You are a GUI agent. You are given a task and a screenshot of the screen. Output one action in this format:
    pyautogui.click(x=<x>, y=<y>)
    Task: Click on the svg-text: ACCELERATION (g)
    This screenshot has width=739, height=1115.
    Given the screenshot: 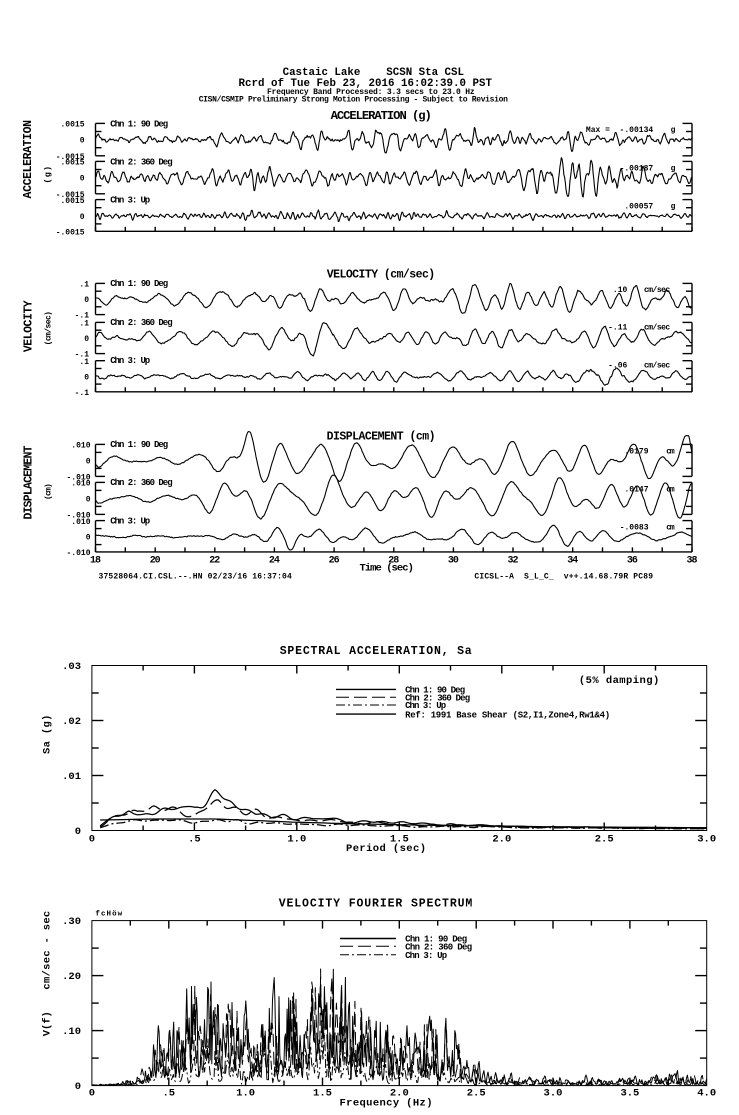 What is the action you would take?
    pyautogui.click(x=381, y=116)
    